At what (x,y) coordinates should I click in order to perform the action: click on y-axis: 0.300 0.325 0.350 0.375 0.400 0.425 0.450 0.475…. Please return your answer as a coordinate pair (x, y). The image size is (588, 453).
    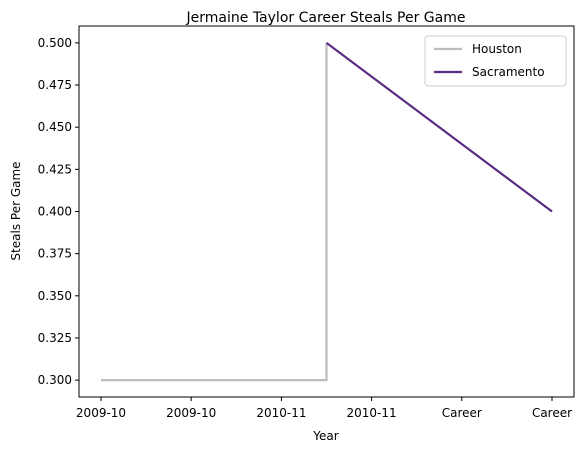
    Looking at the image, I should click on (58, 211).